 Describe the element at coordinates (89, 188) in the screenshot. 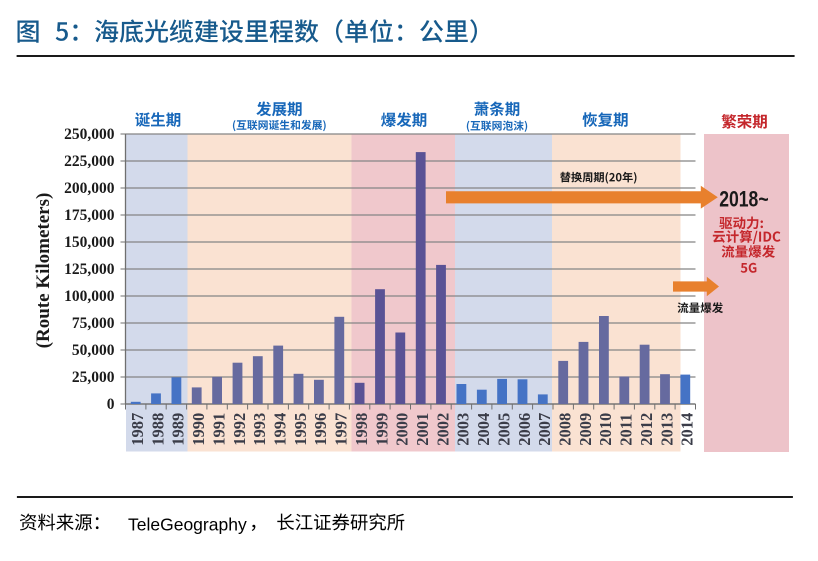

I see `svg-text: 200,000` at that location.